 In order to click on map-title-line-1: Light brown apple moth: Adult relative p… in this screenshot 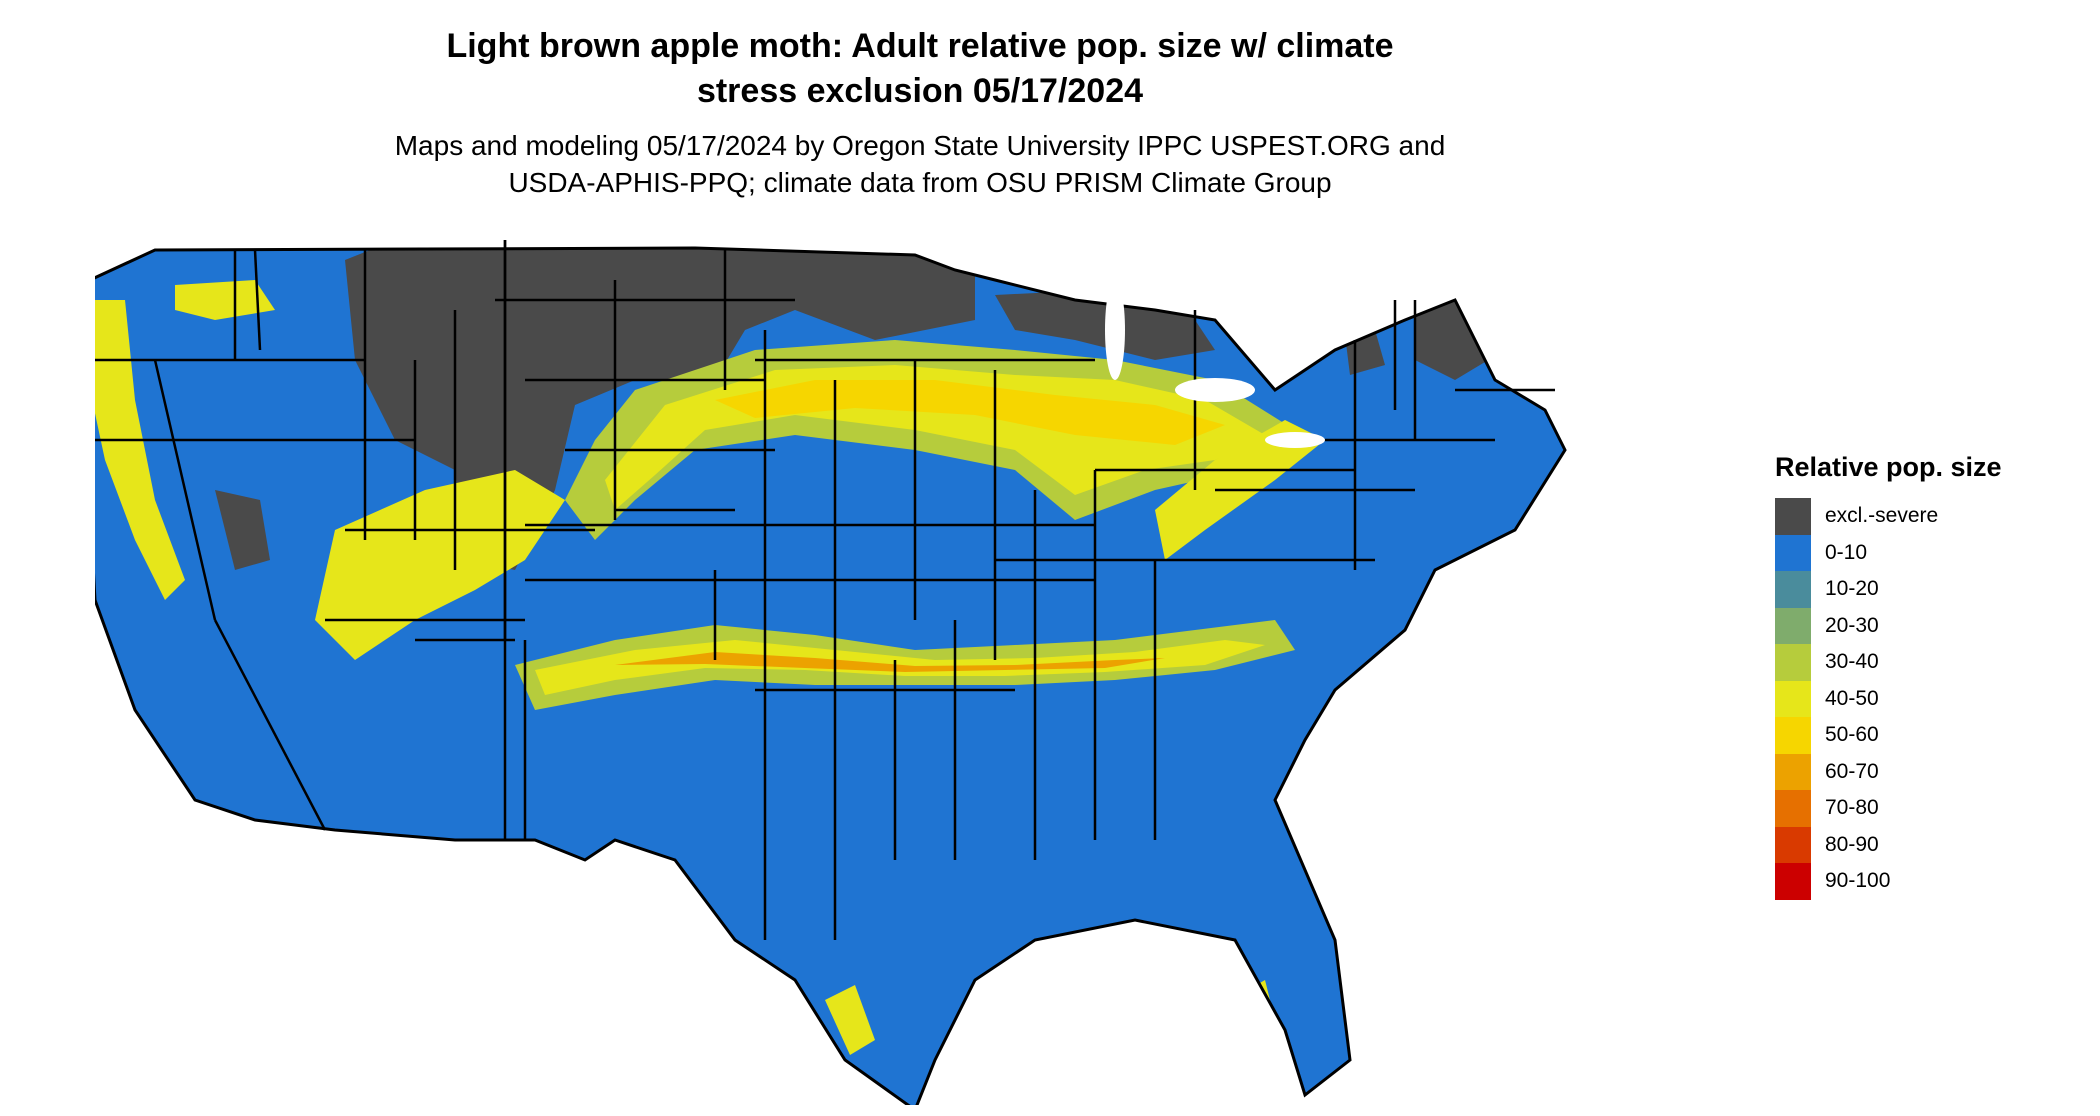, I will do `click(920, 46)`.